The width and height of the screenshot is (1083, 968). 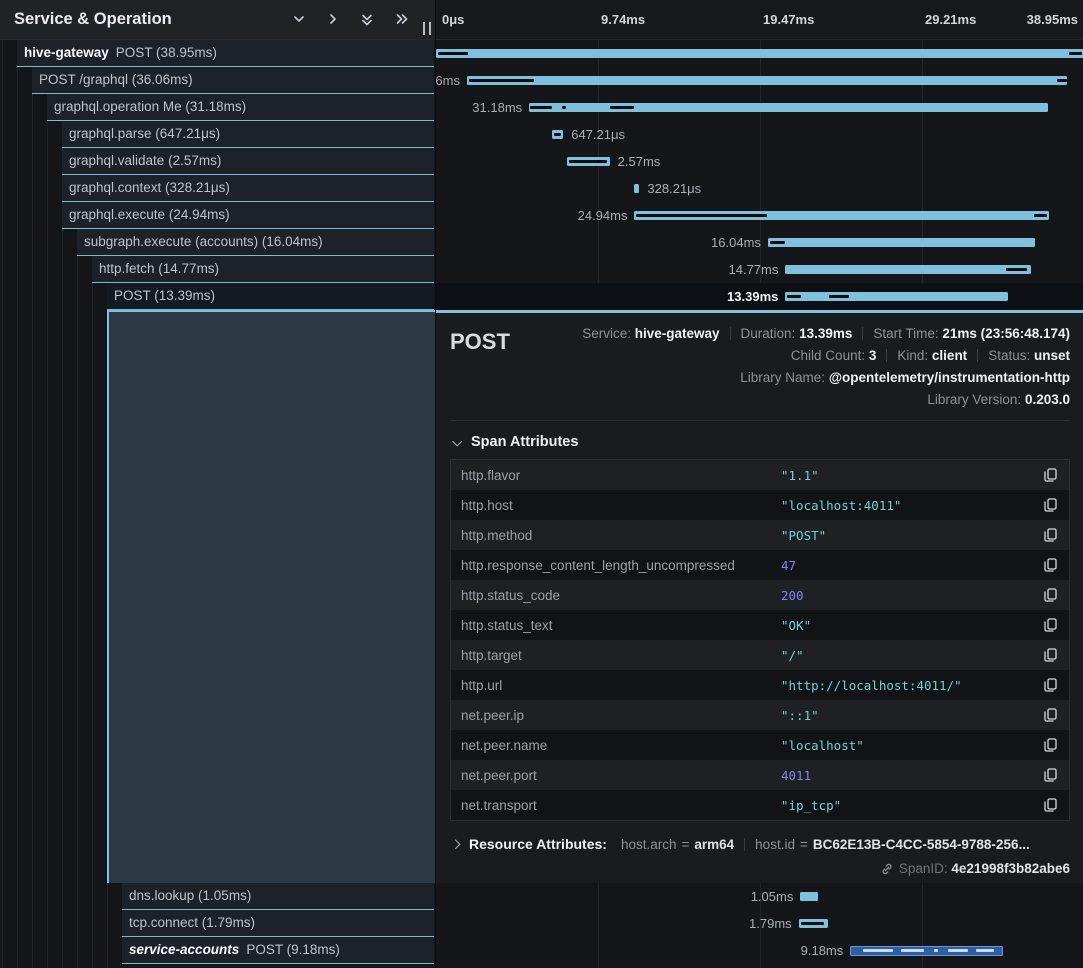 What do you see at coordinates (427, 28) in the screenshot?
I see `column-resize-handle` at bounding box center [427, 28].